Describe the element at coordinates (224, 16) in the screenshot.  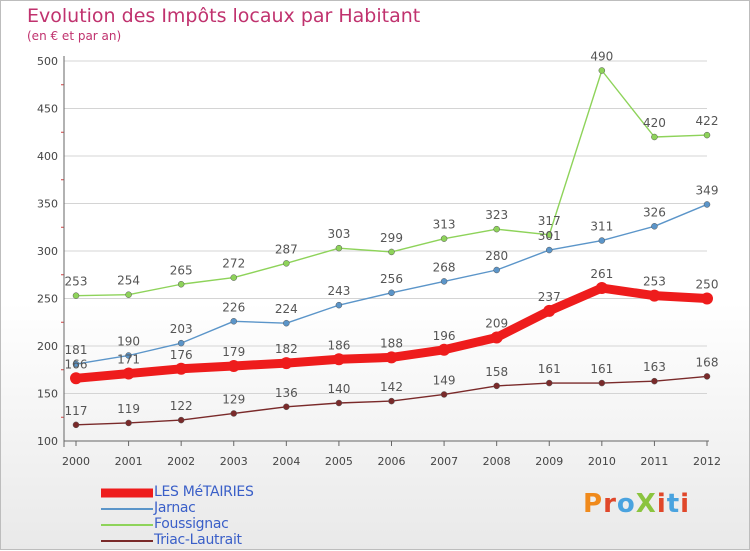
I see `chart-title: Evolution des Impôts locaux par Habitant` at that location.